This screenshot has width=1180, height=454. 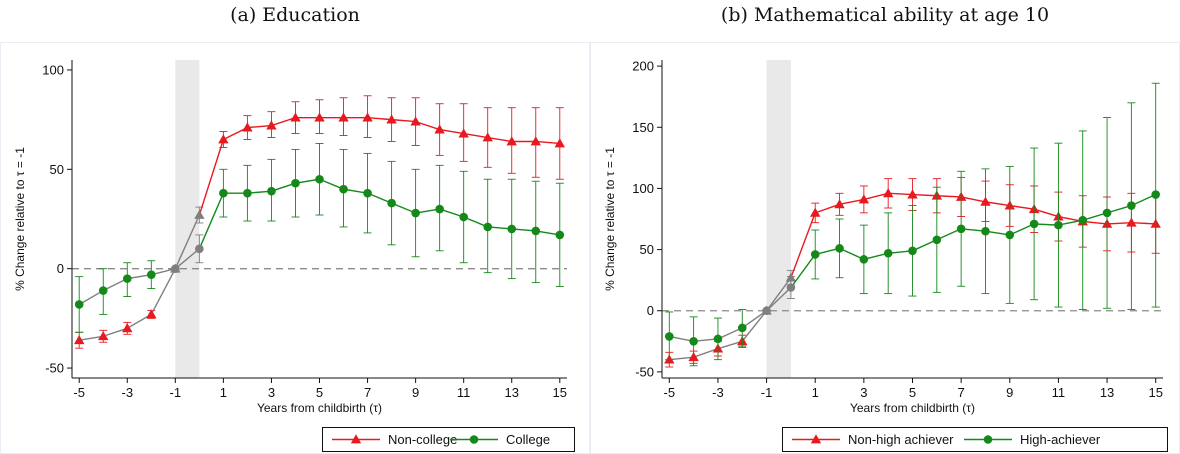 What do you see at coordinates (647, 249) in the screenshot?
I see `chart-b-y-tick-label: 50` at bounding box center [647, 249].